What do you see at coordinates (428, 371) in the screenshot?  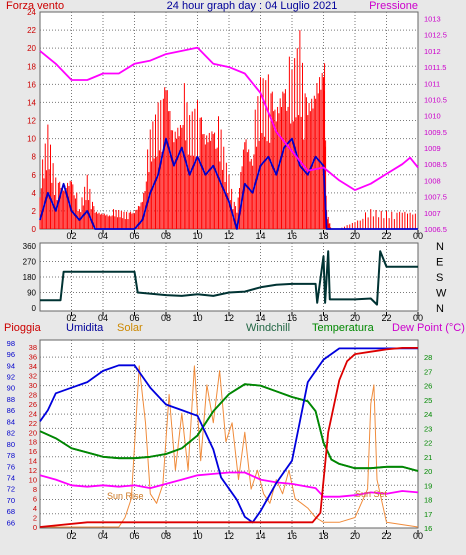 I see `temperature-y-tick-label: 27` at bounding box center [428, 371].